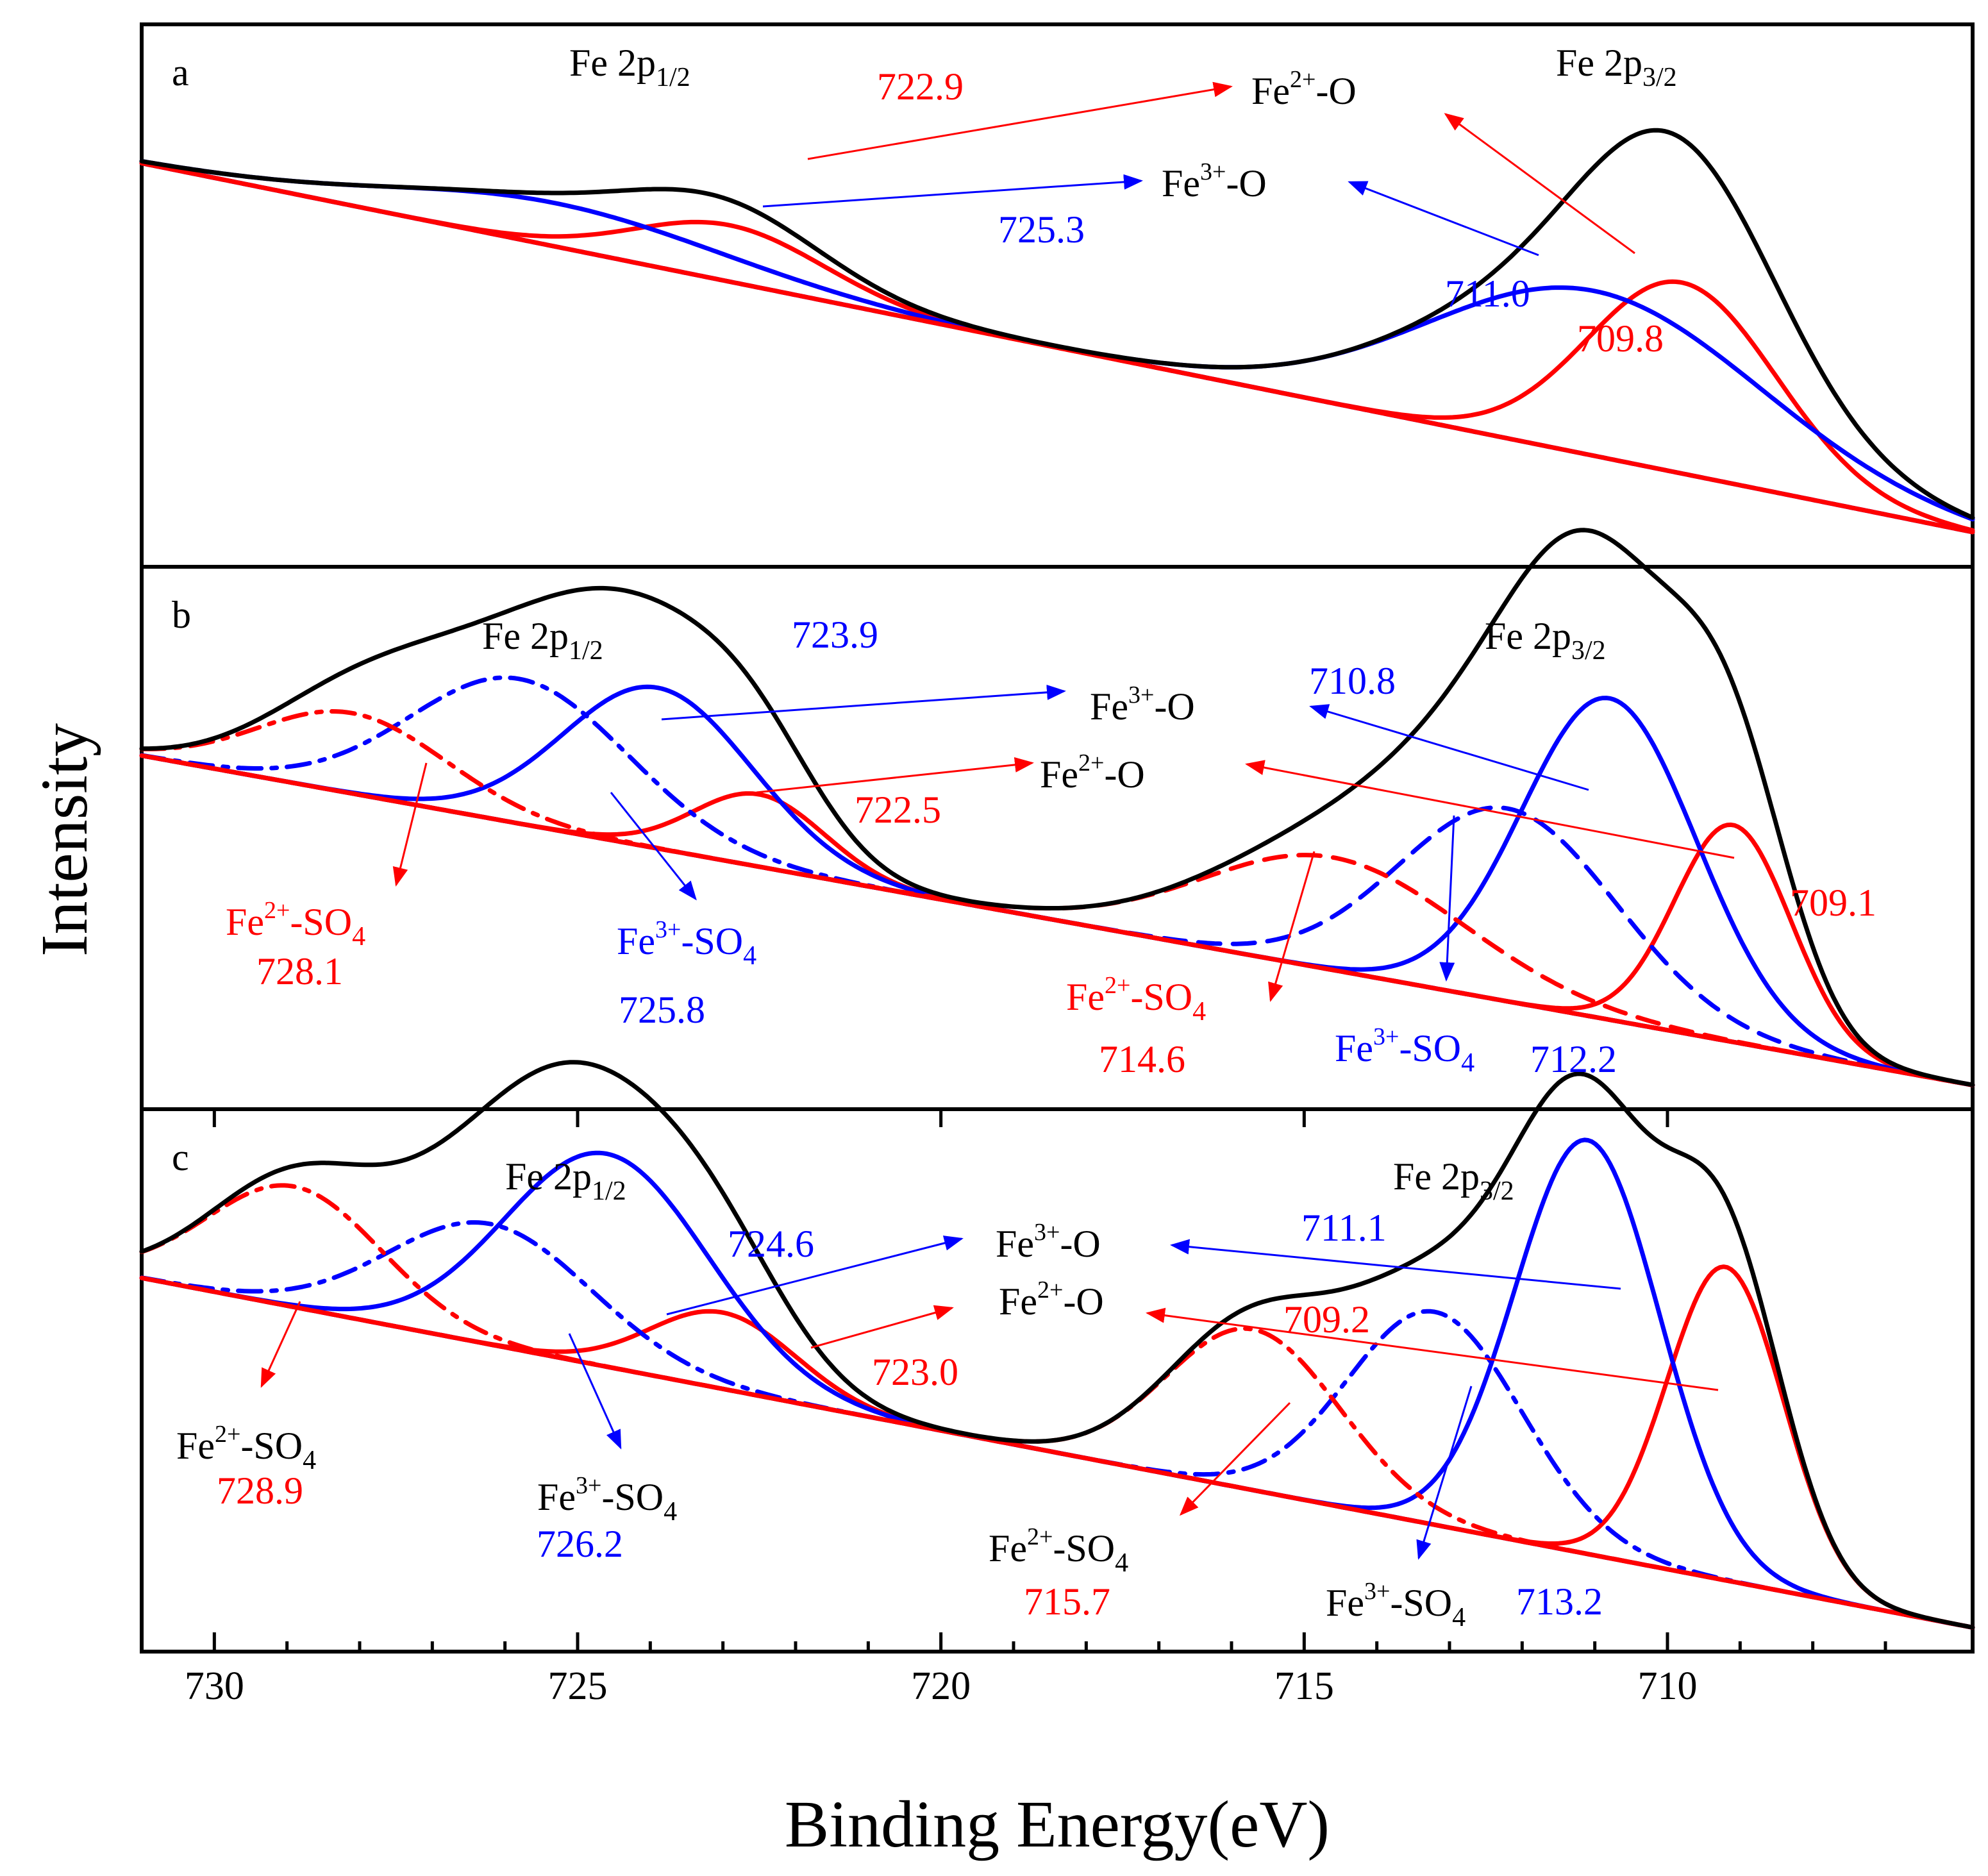 This screenshot has height=1876, width=1988. What do you see at coordinates (1214, 181) in the screenshot?
I see `panel-a-label-4-fe3plus-o: Fe3+-O` at bounding box center [1214, 181].